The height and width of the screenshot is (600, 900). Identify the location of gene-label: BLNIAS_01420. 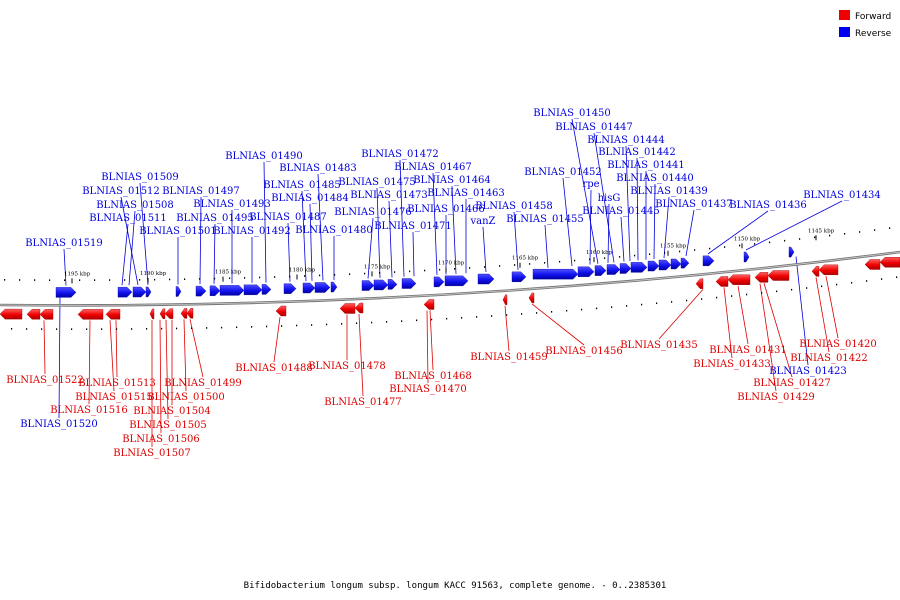
(838, 344).